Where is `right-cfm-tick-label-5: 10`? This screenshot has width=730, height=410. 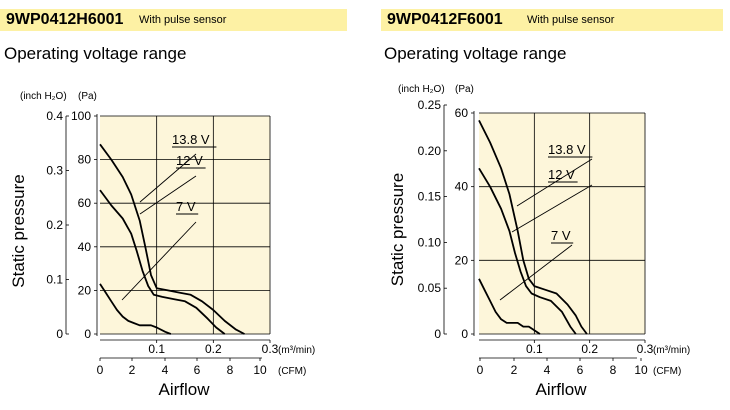 right-cfm-tick-label-5: 10 is located at coordinates (641, 370).